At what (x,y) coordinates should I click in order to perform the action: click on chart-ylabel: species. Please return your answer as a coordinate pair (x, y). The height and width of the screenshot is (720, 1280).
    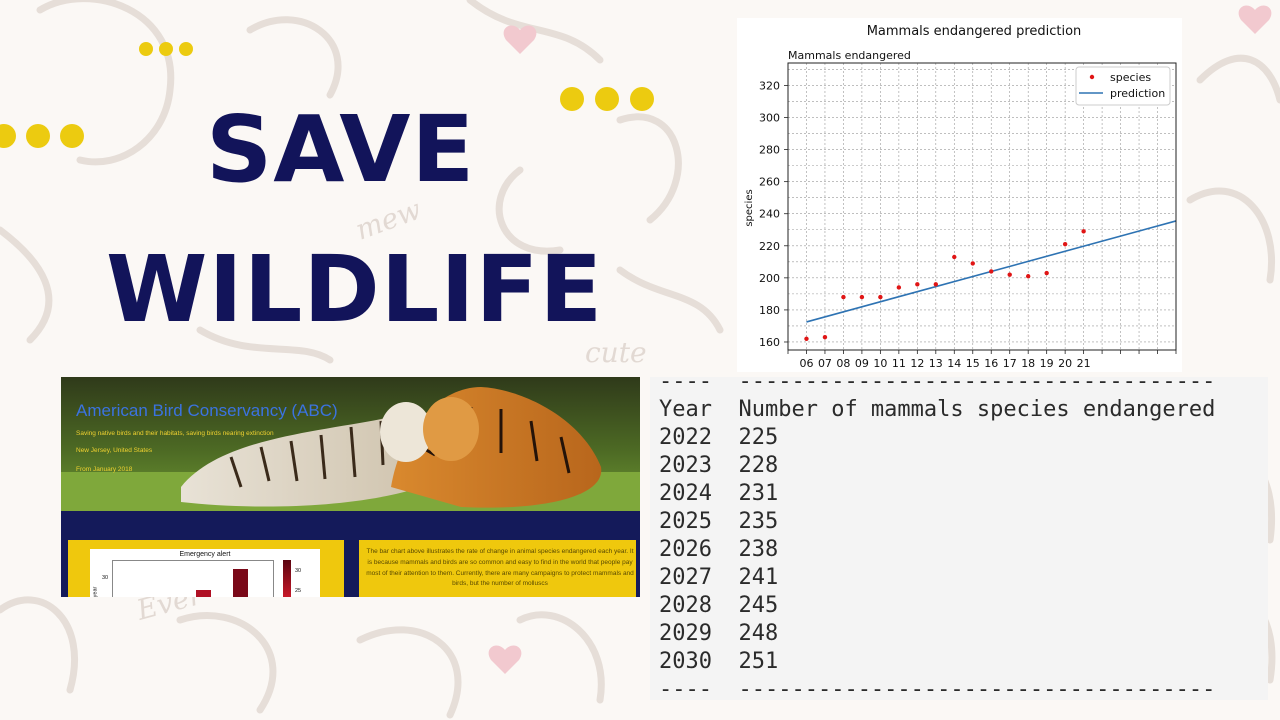
    Looking at the image, I should click on (749, 207).